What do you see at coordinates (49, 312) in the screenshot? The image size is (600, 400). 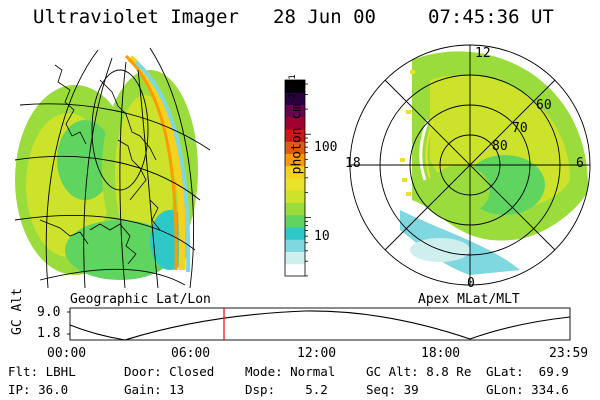 I see `alt-ytick-9: 9.0` at bounding box center [49, 312].